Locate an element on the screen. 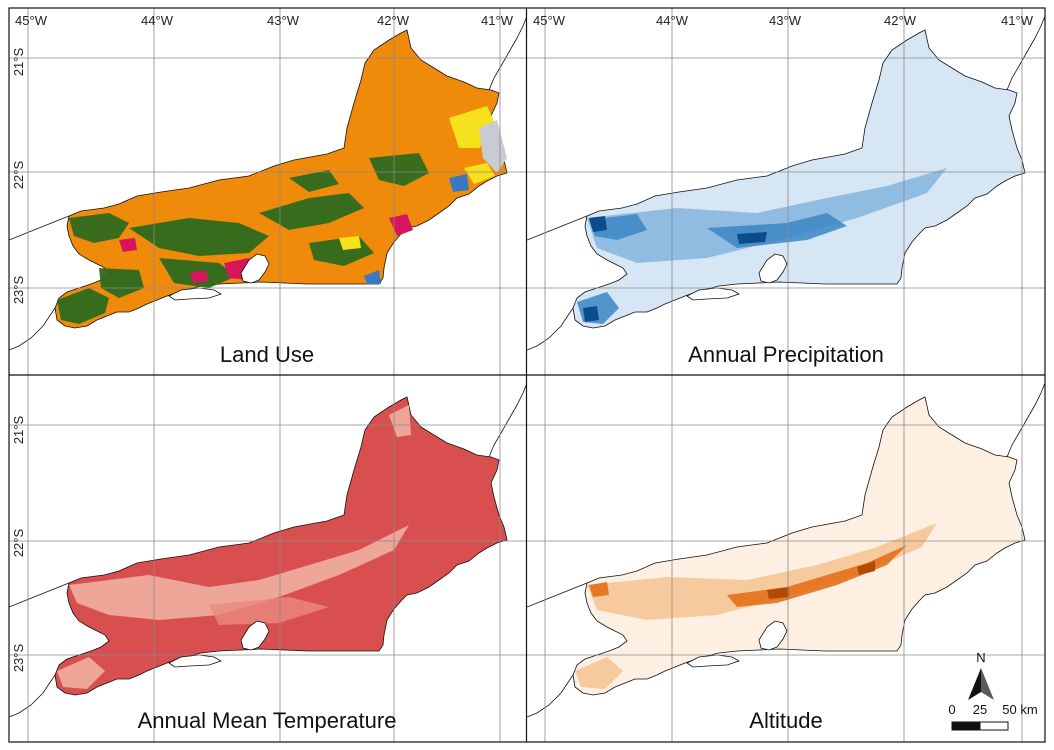  north-arrow: N is located at coordinates (981, 675).